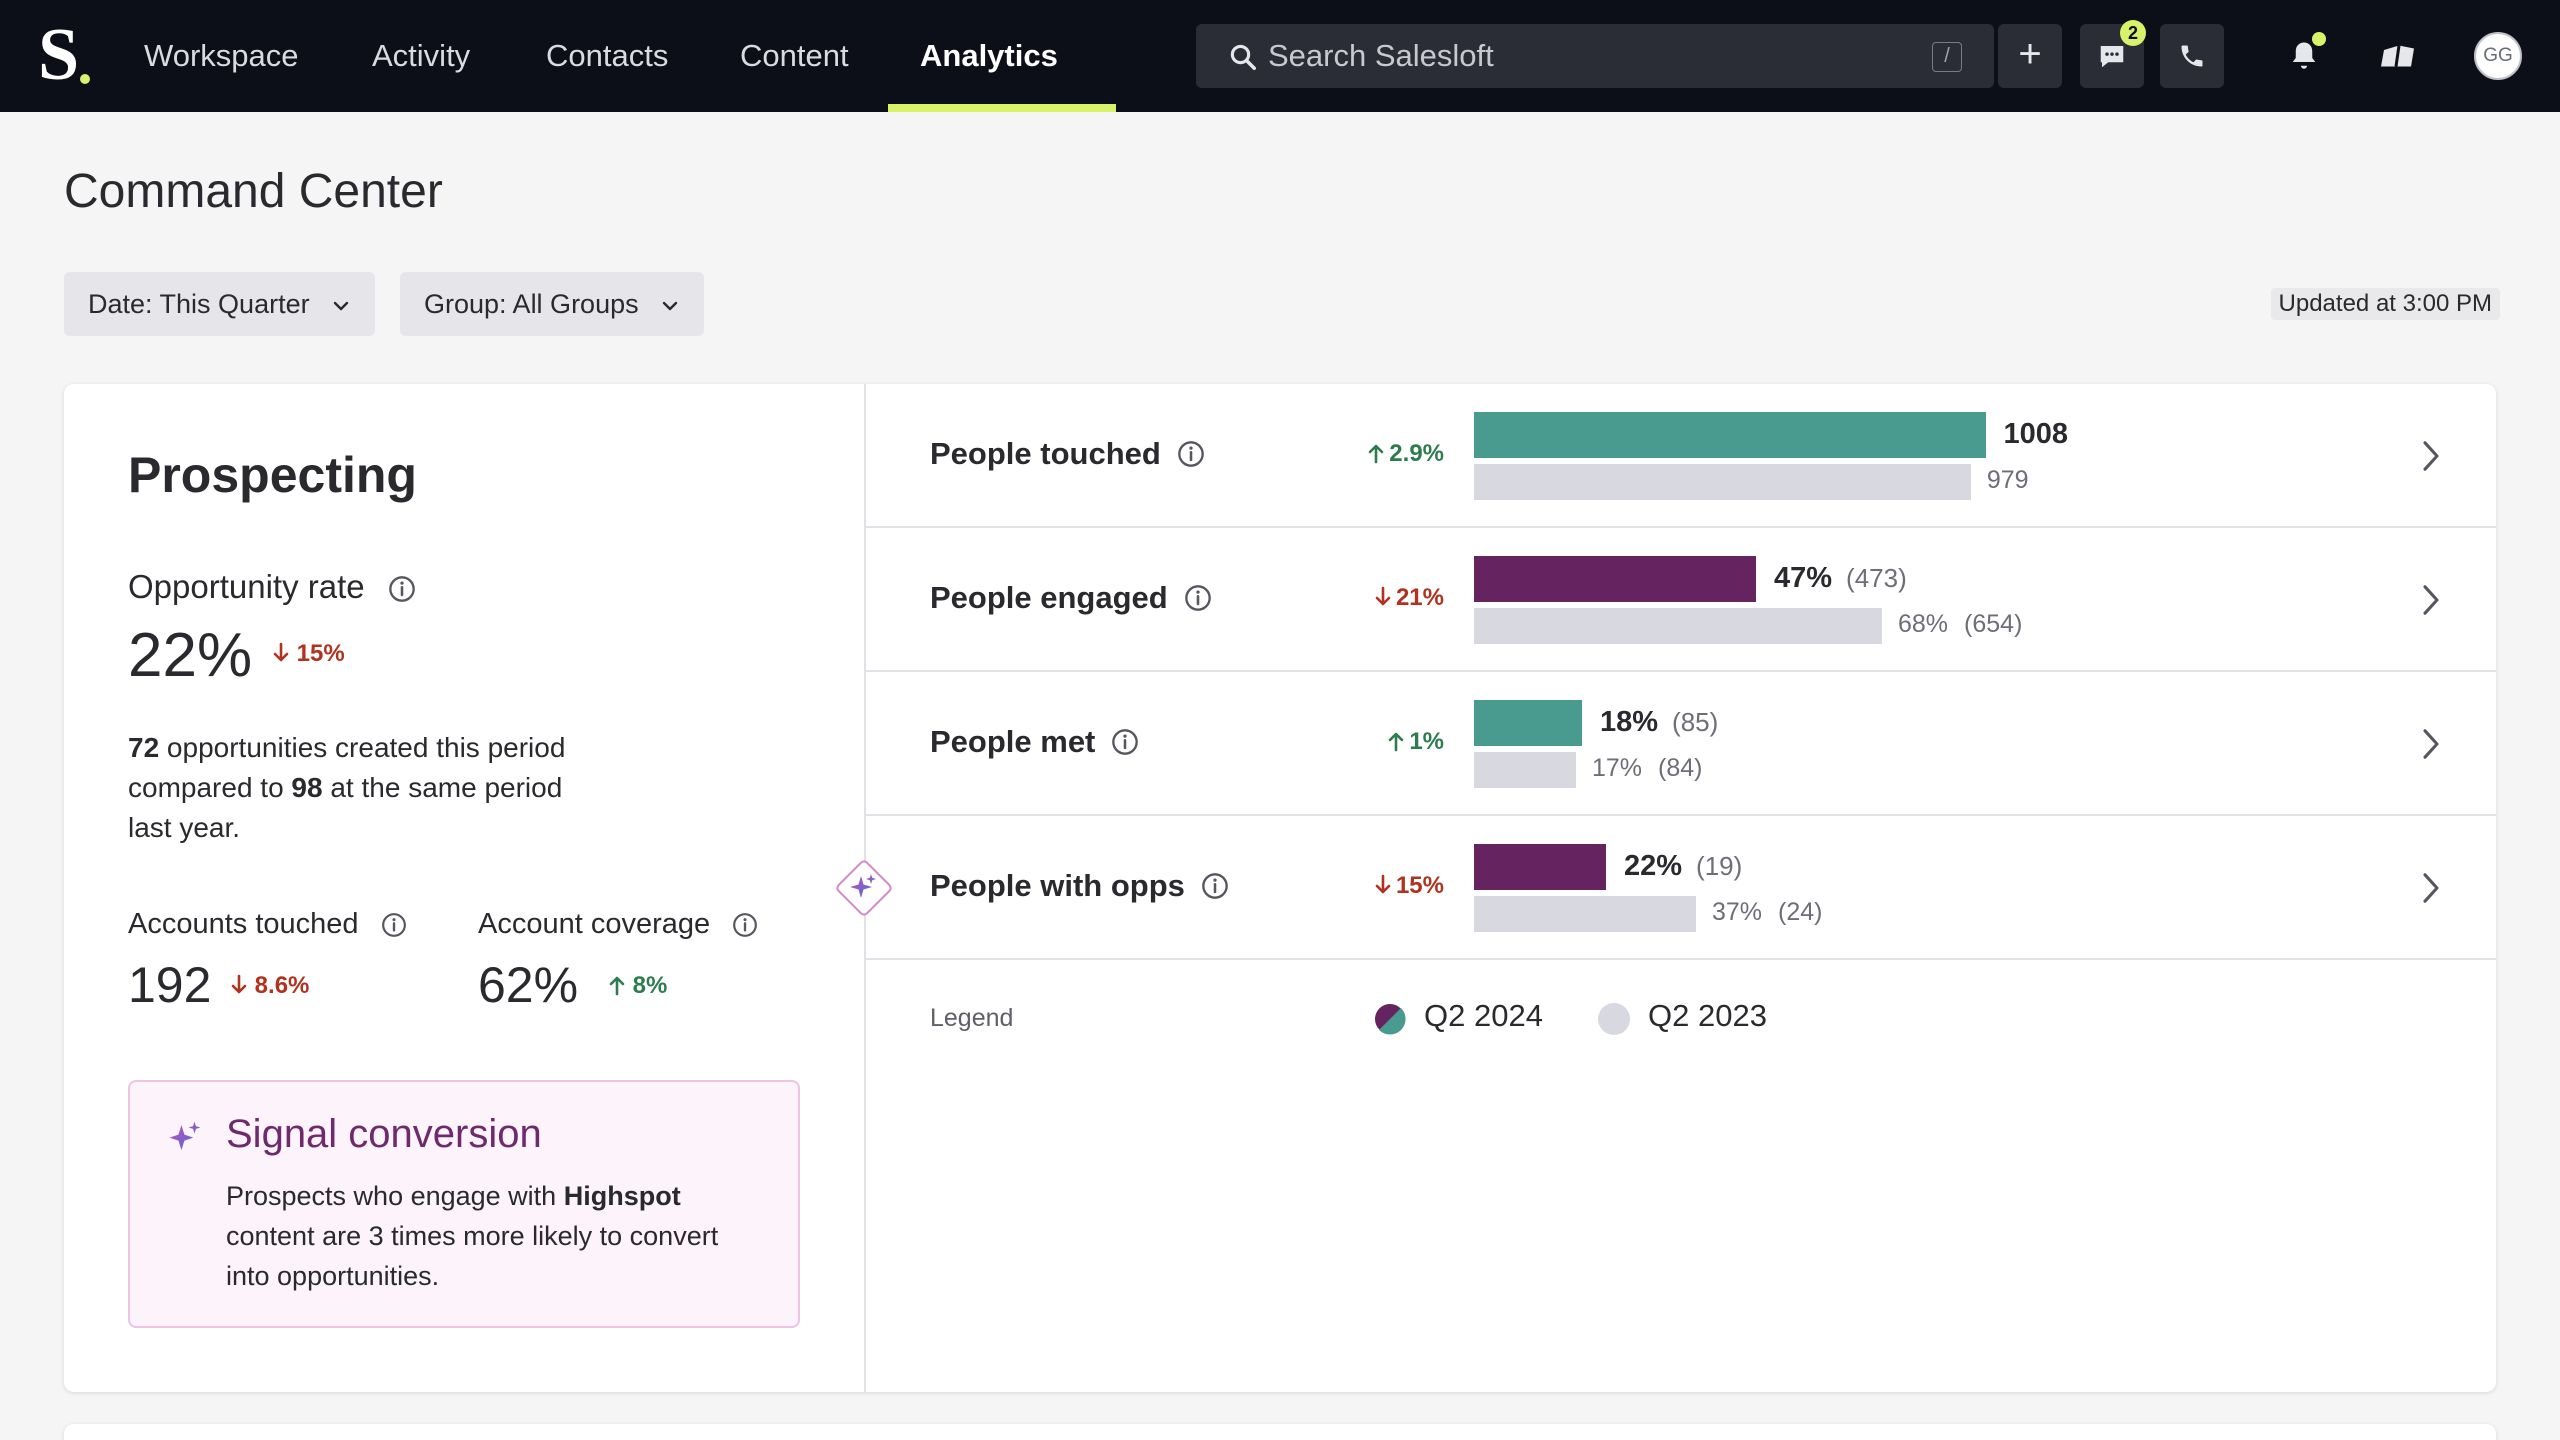 Image resolution: width=2560 pixels, height=1440 pixels. What do you see at coordinates (320, 653) in the screenshot?
I see `opportunity-rate-delta-value: 15%` at bounding box center [320, 653].